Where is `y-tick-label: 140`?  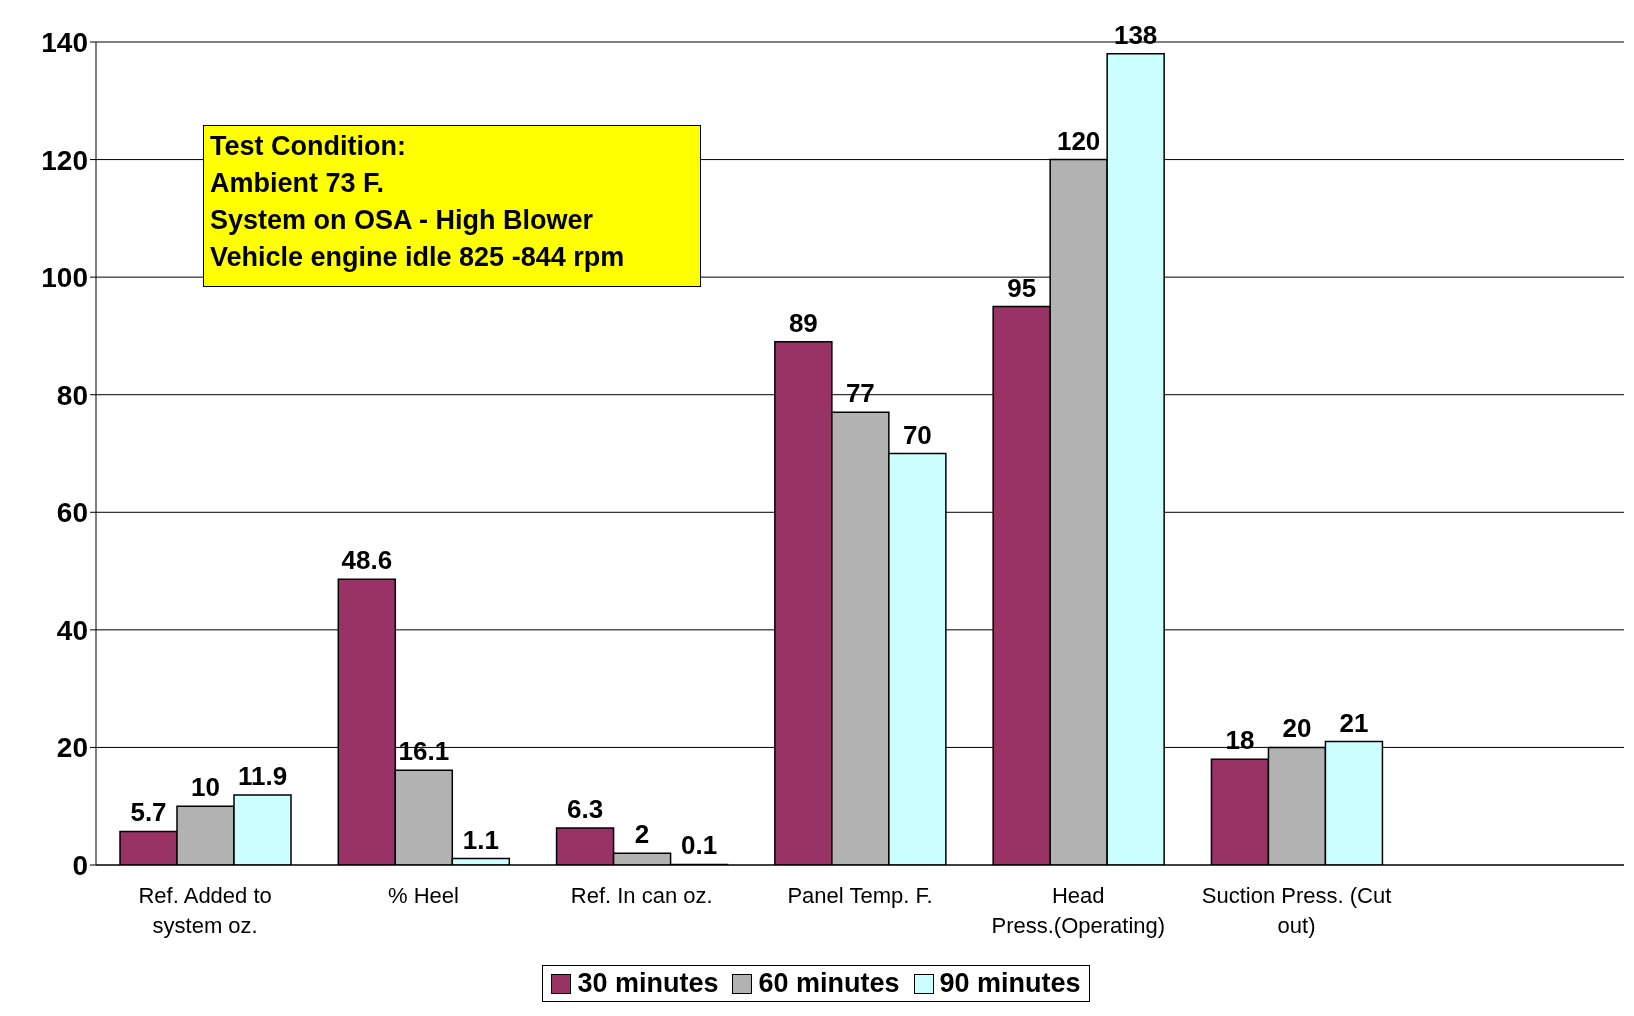 y-tick-label: 140 is located at coordinates (64, 42).